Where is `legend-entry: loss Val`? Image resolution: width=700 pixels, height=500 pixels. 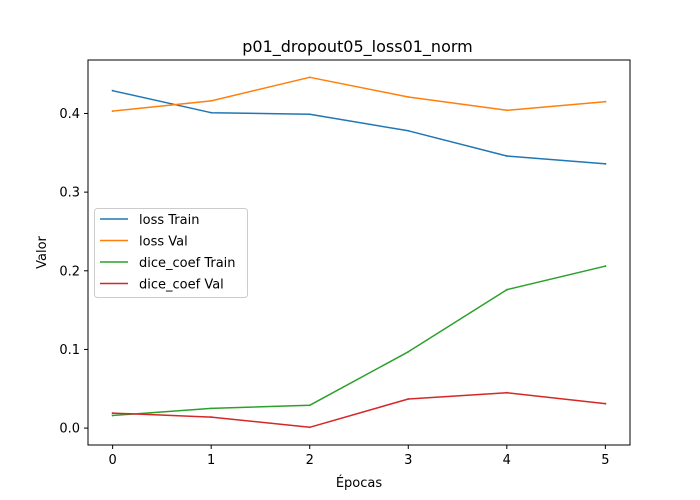 legend-entry: loss Val is located at coordinates (163, 242).